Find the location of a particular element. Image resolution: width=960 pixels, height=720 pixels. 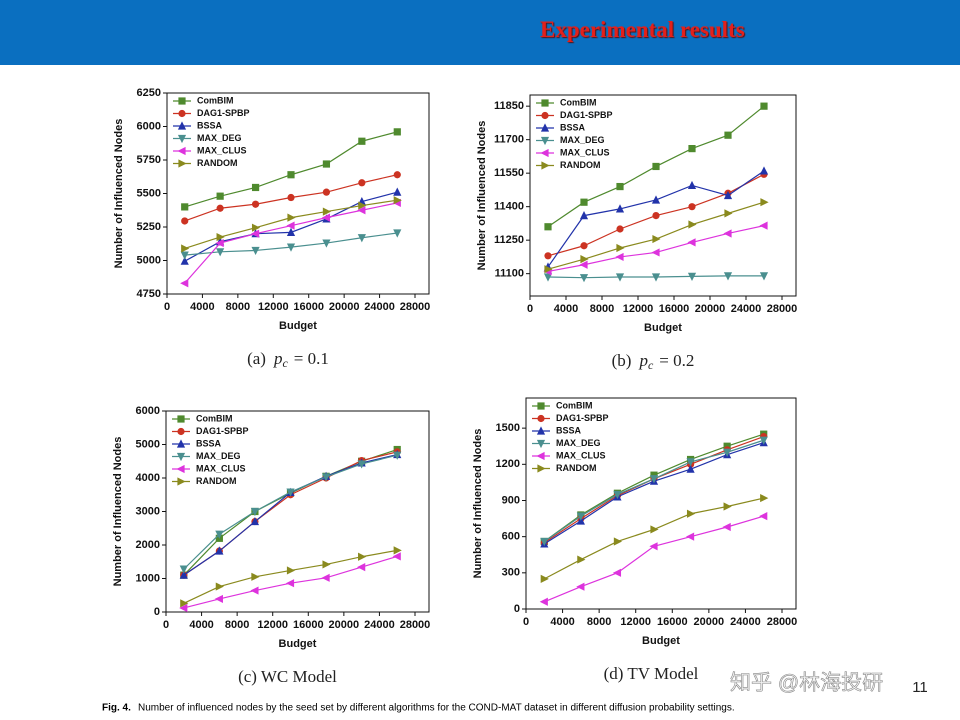

y-tick-label: 11850 is located at coordinates (509, 106).